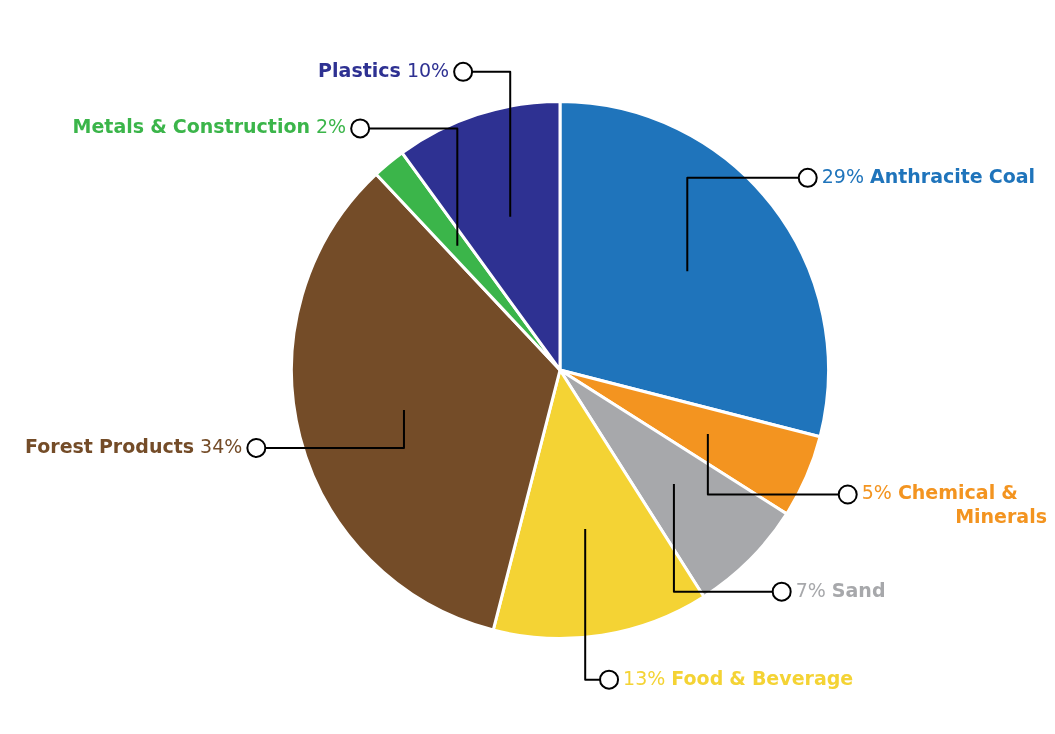 The width and height of the screenshot is (1055, 734). I want to click on slice-label: Chemical & Minerals, so click(972, 504).